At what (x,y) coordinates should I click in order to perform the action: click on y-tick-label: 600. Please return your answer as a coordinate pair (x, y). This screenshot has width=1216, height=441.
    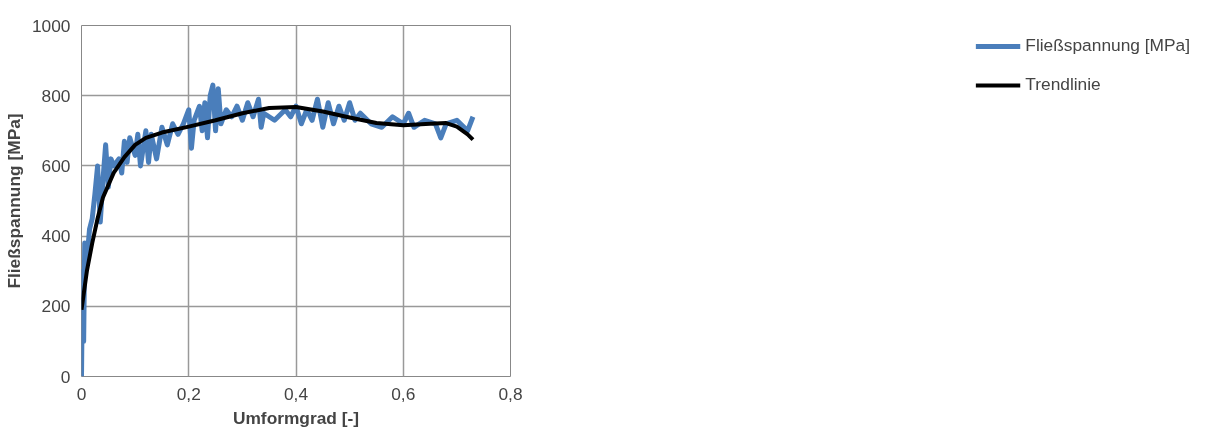
    Looking at the image, I should click on (56, 165).